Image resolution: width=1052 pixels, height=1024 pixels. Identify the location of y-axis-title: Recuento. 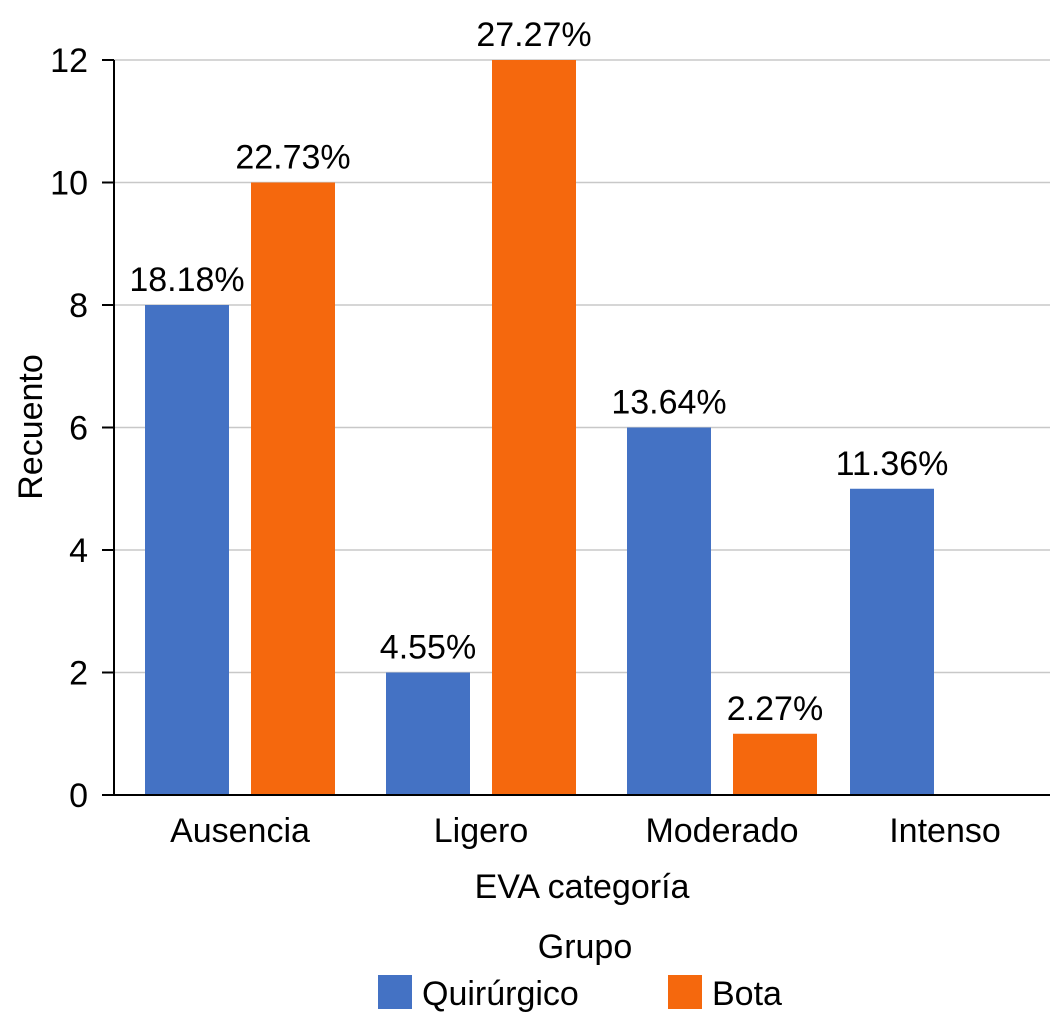
(31, 427).